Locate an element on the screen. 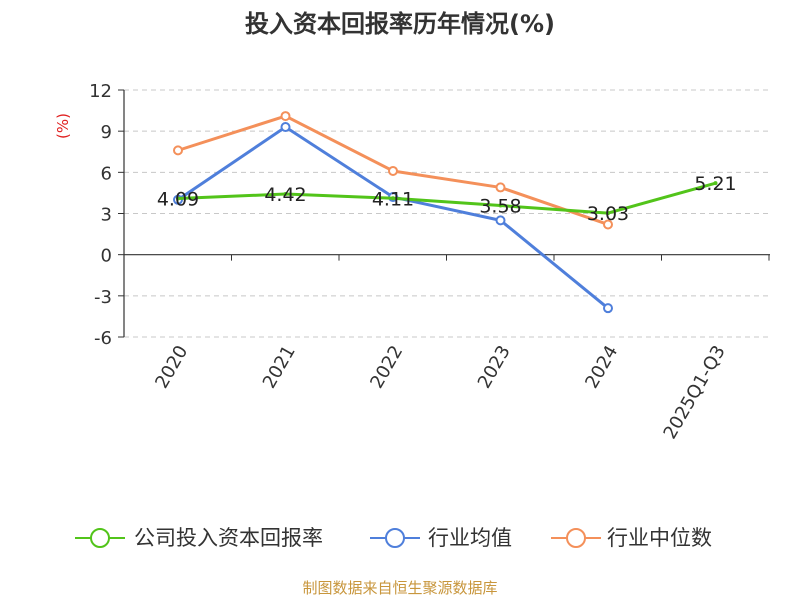  y-tick-label: 9 is located at coordinates (106, 132).